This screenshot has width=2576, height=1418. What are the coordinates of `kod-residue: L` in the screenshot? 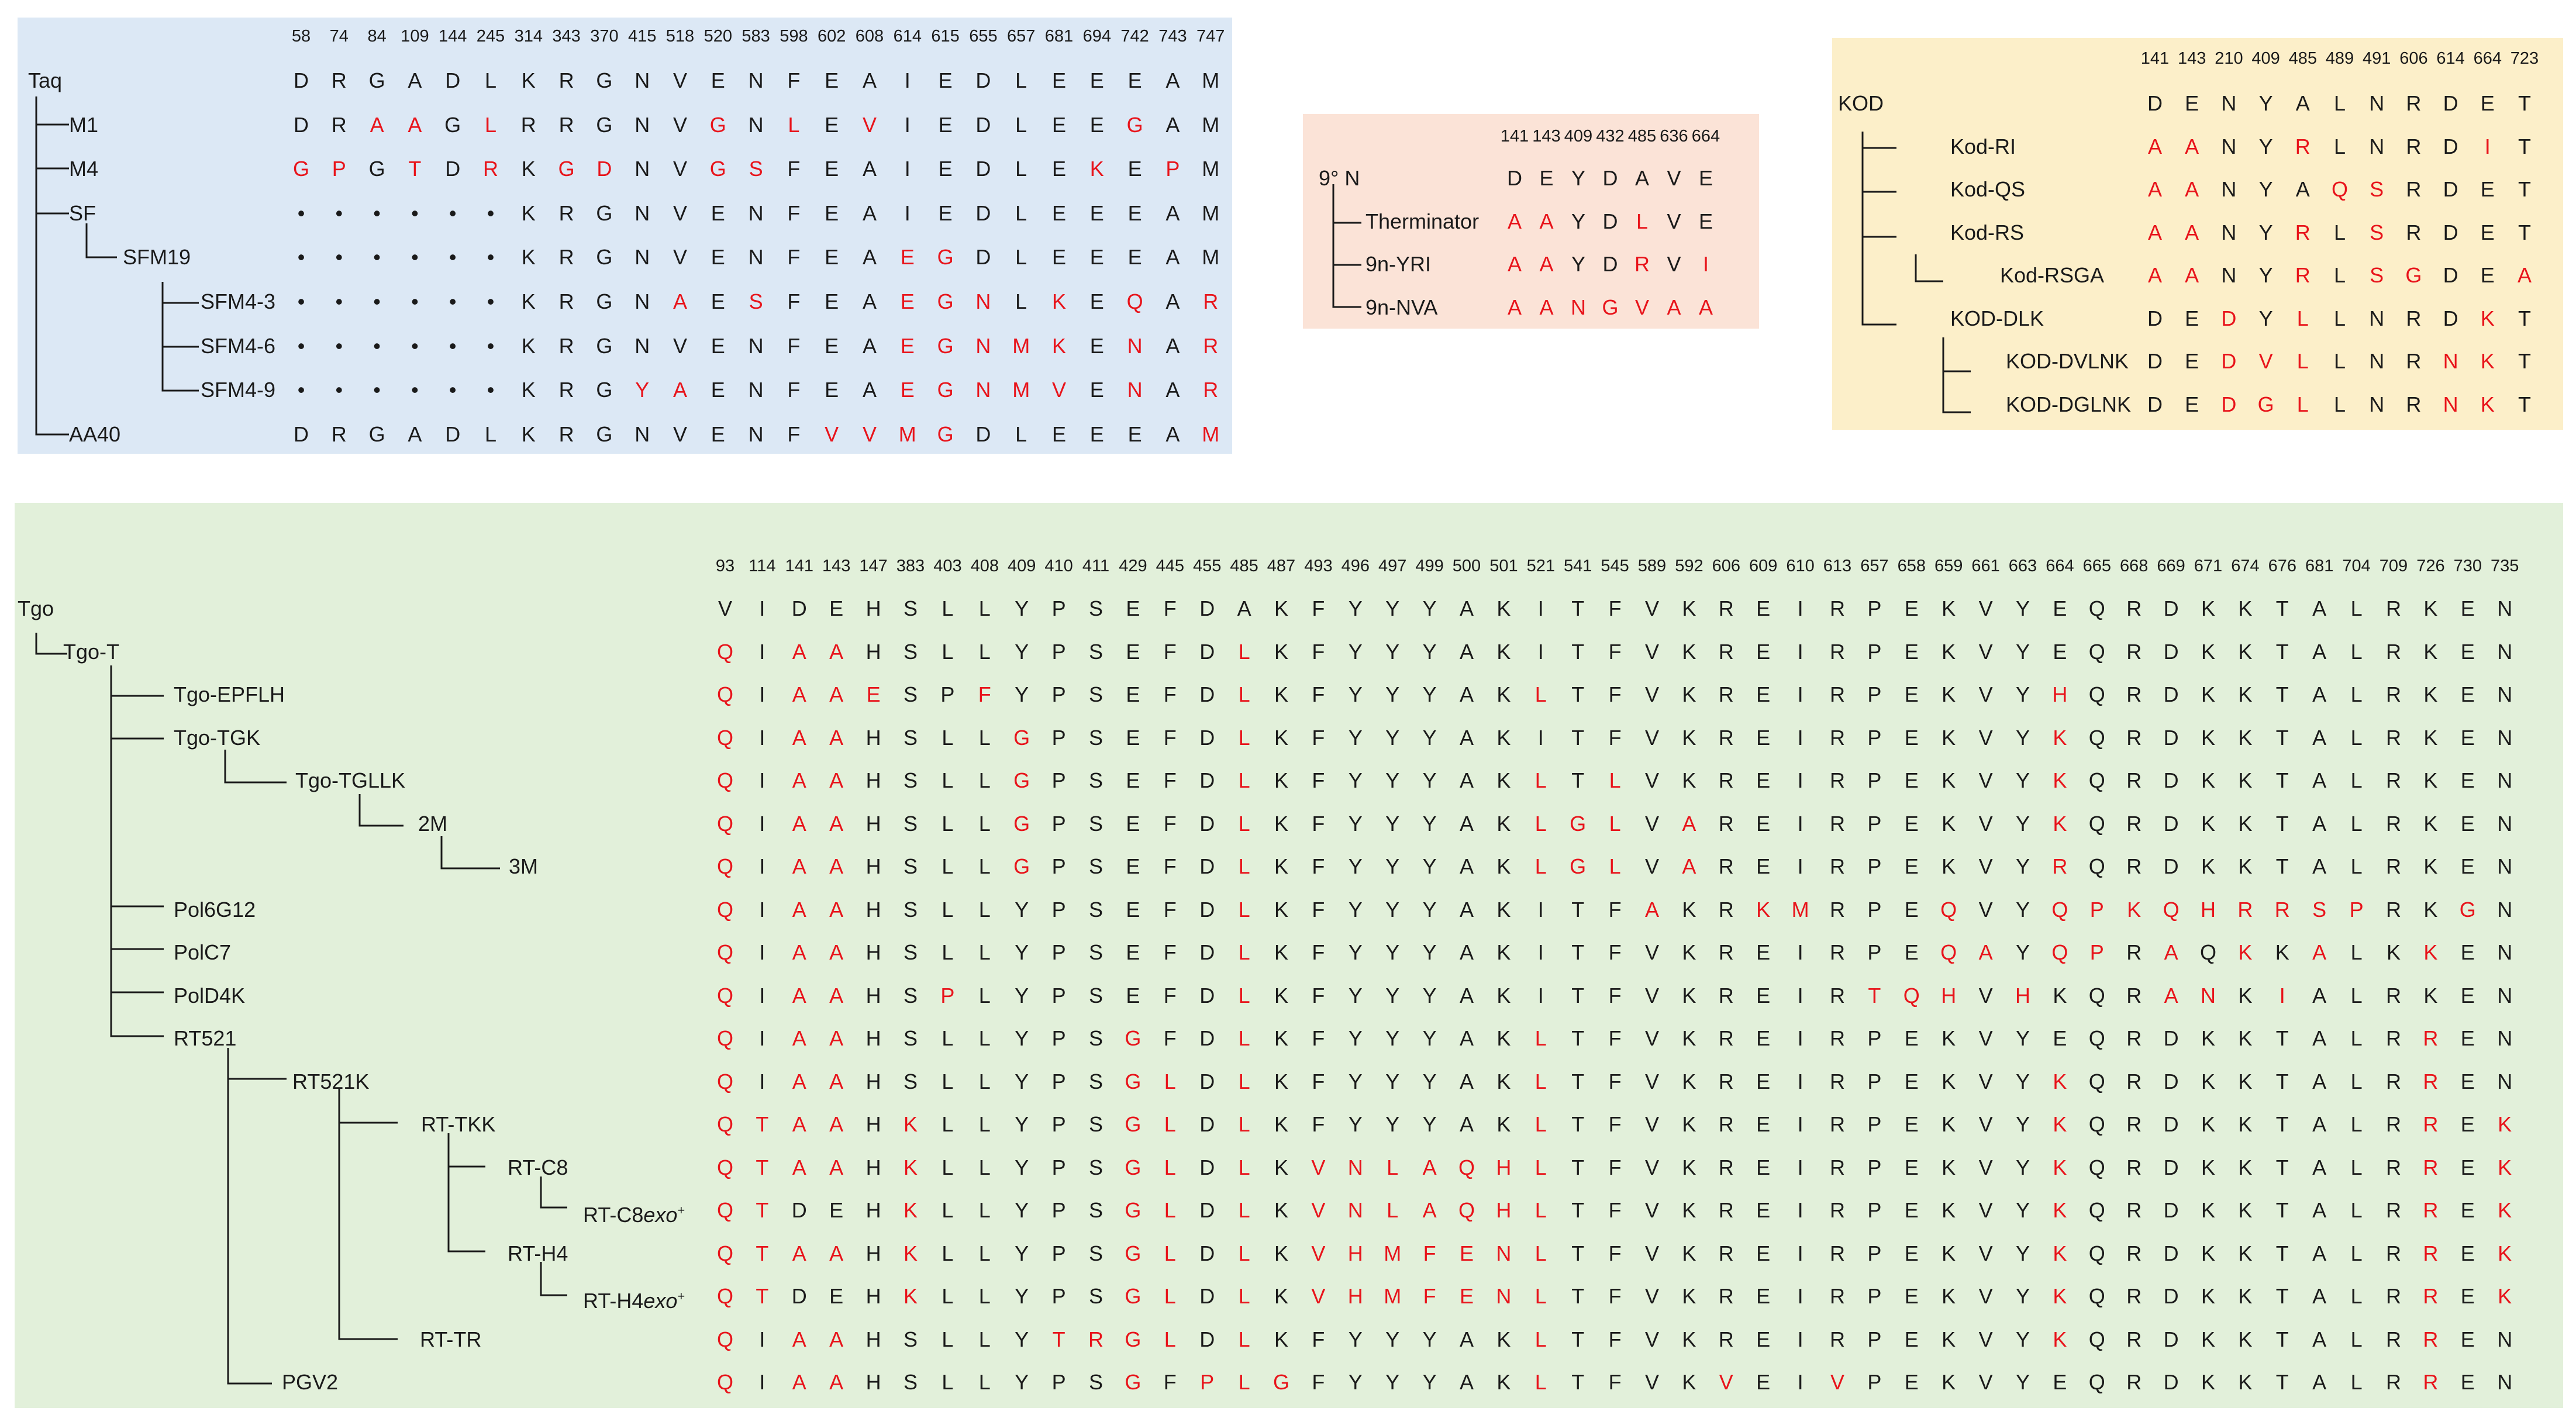 It's located at (2339, 404).